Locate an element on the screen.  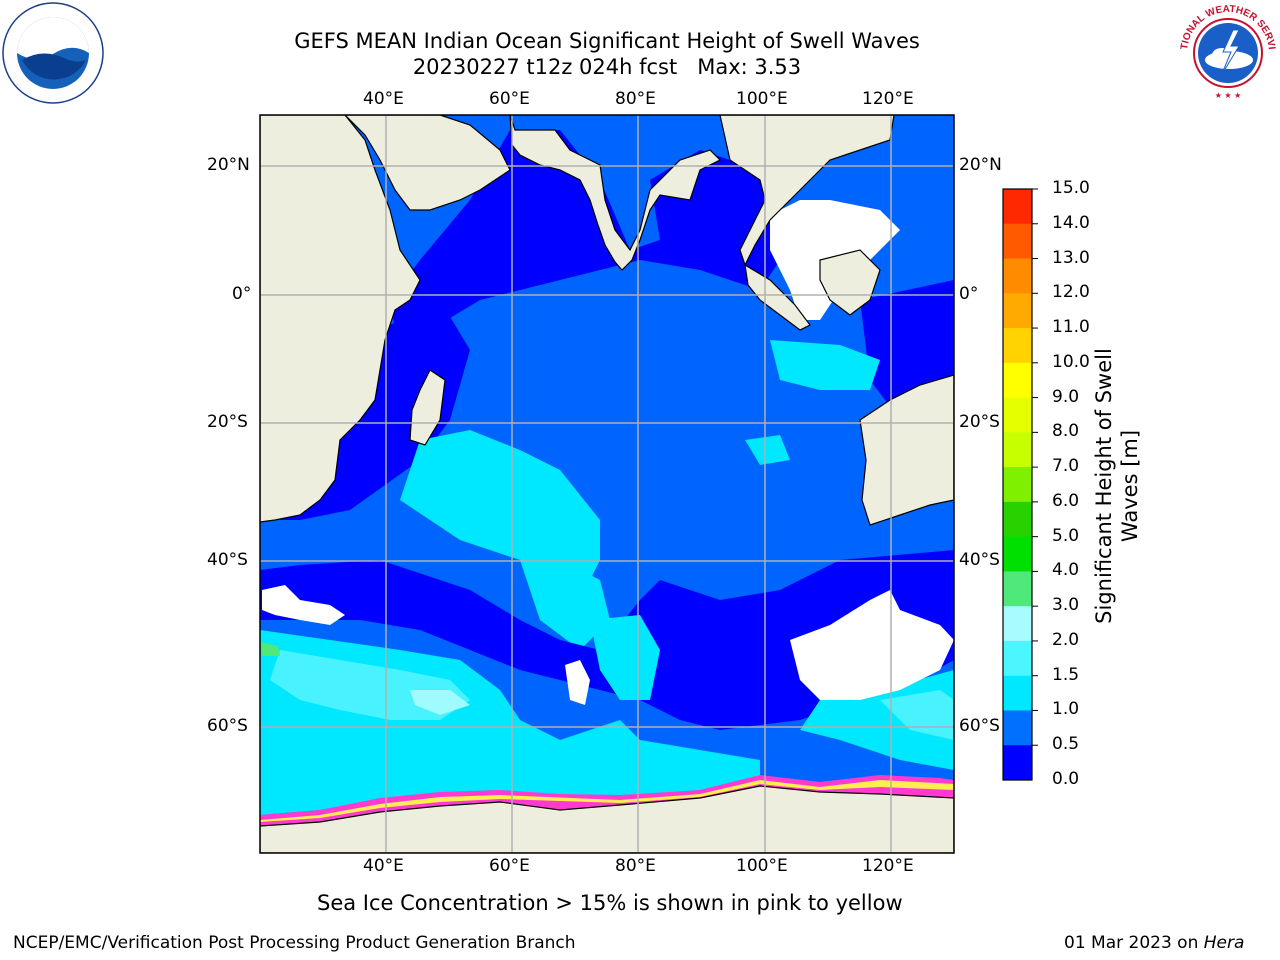
colorbar-tick-label: 4.0 is located at coordinates (1066, 570).